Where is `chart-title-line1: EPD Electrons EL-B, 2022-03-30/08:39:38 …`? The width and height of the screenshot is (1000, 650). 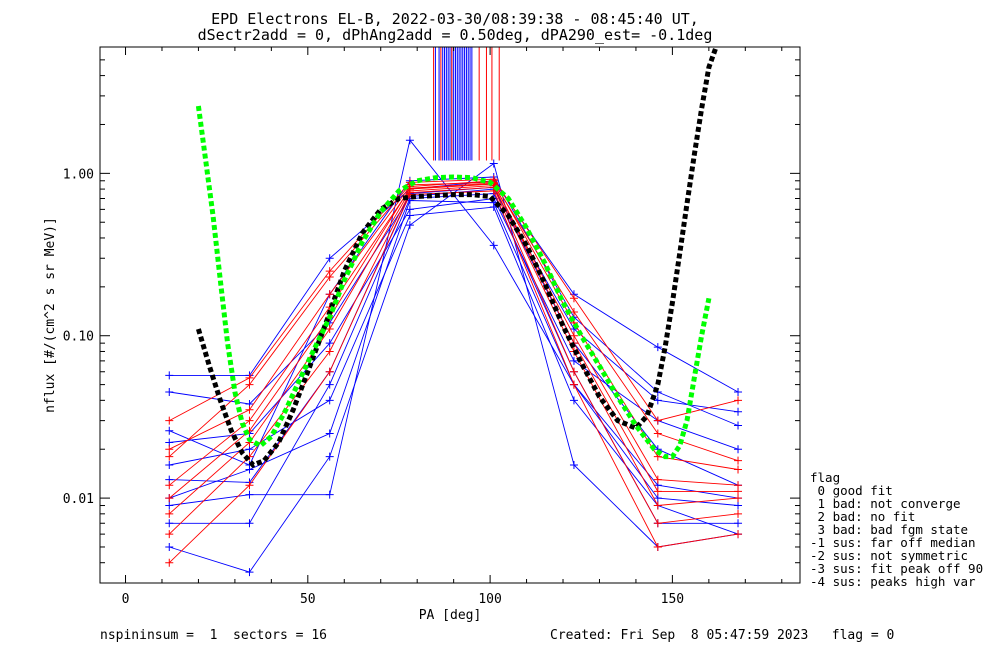 chart-title-line1: EPD Electrons EL-B, 2022-03-30/08:39:38 … is located at coordinates (455, 19).